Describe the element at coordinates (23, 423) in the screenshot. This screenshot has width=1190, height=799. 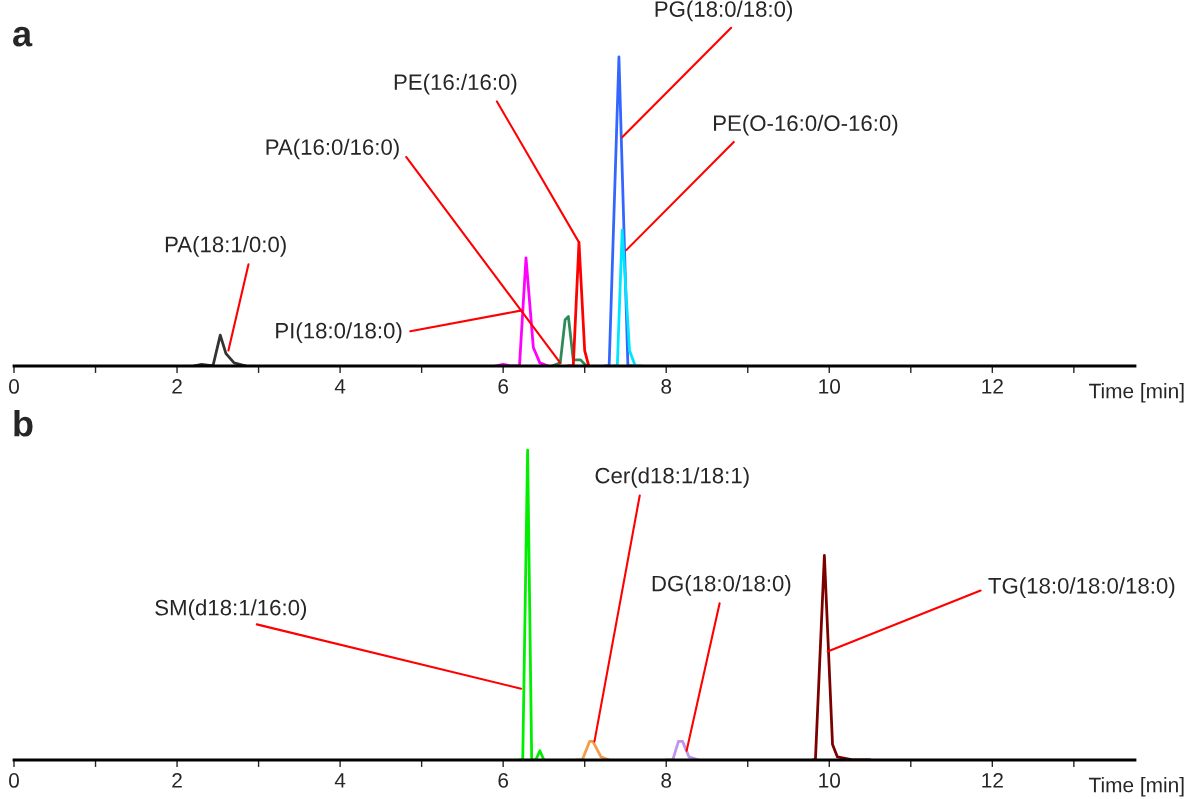
I see `chart-title: b` at that location.